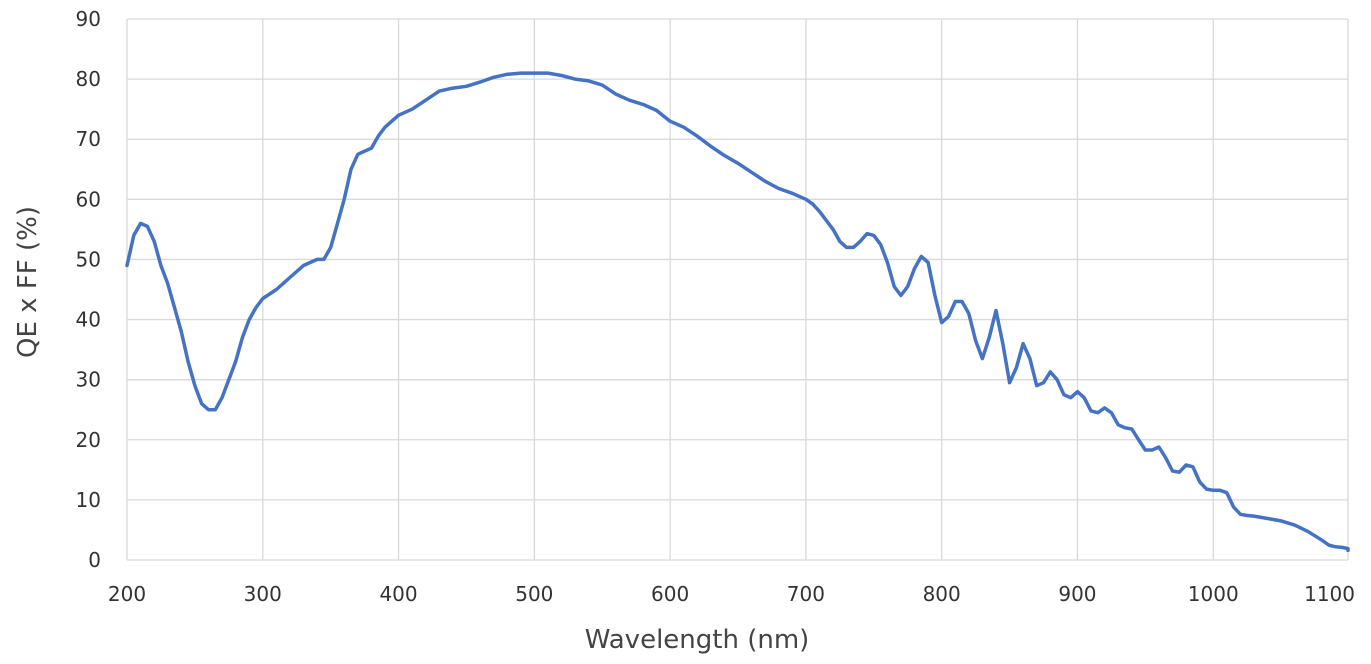 The height and width of the screenshot is (664, 1371). I want to click on x-tick-label: 1100, so click(1329, 594).